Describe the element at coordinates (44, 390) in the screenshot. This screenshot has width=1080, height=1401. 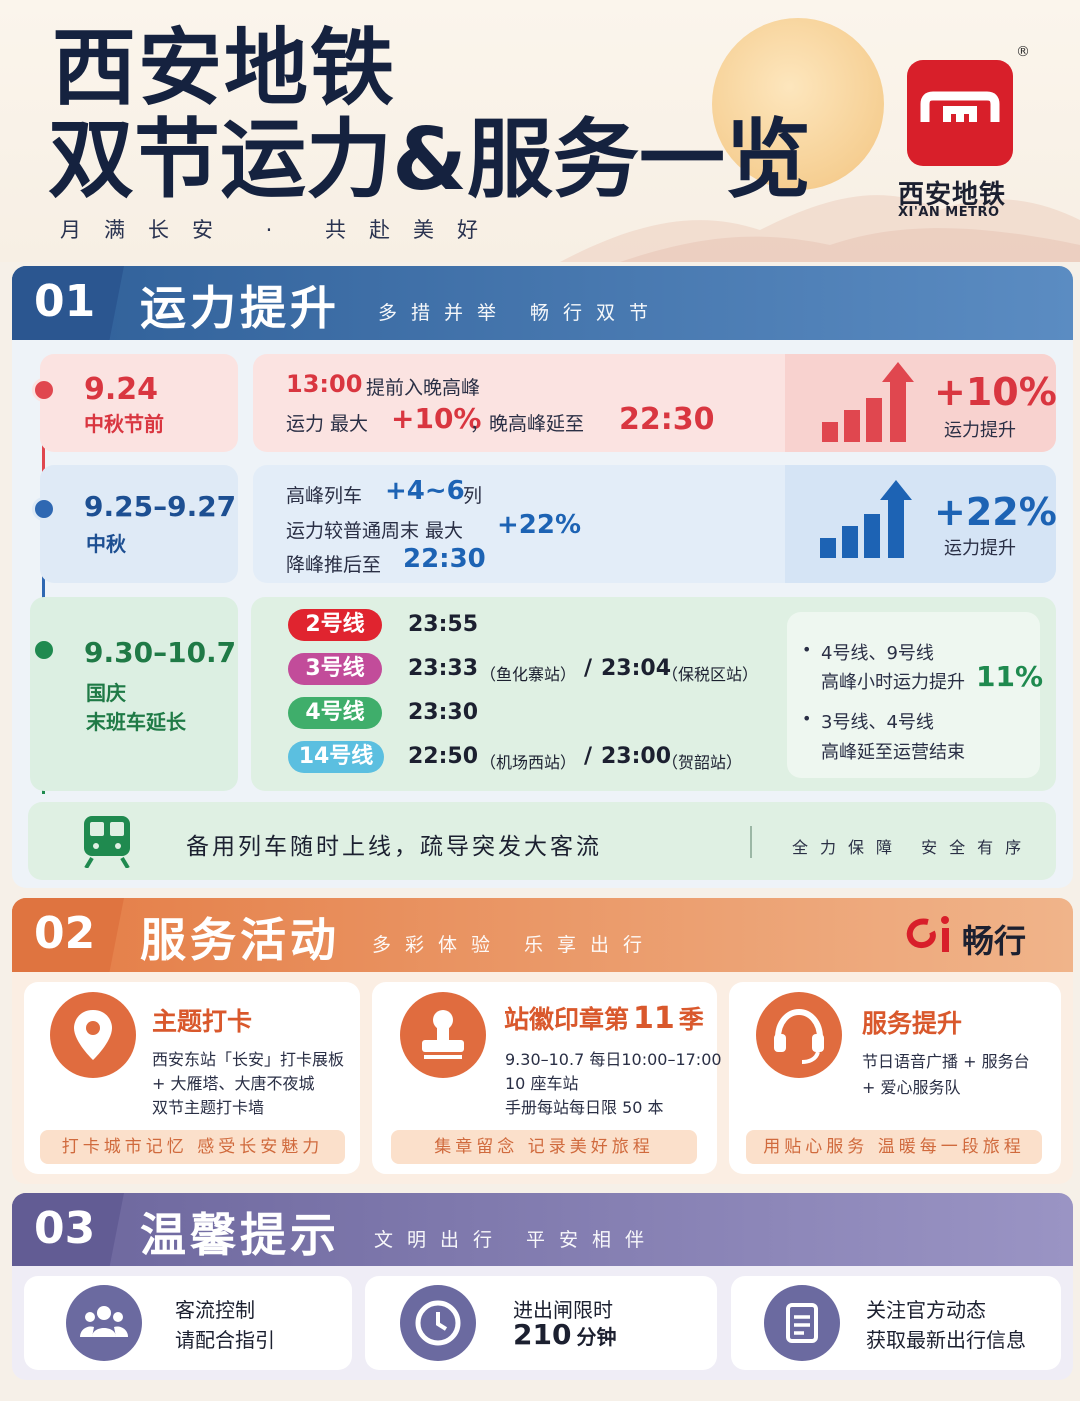
I see `timeline-dot-red` at that location.